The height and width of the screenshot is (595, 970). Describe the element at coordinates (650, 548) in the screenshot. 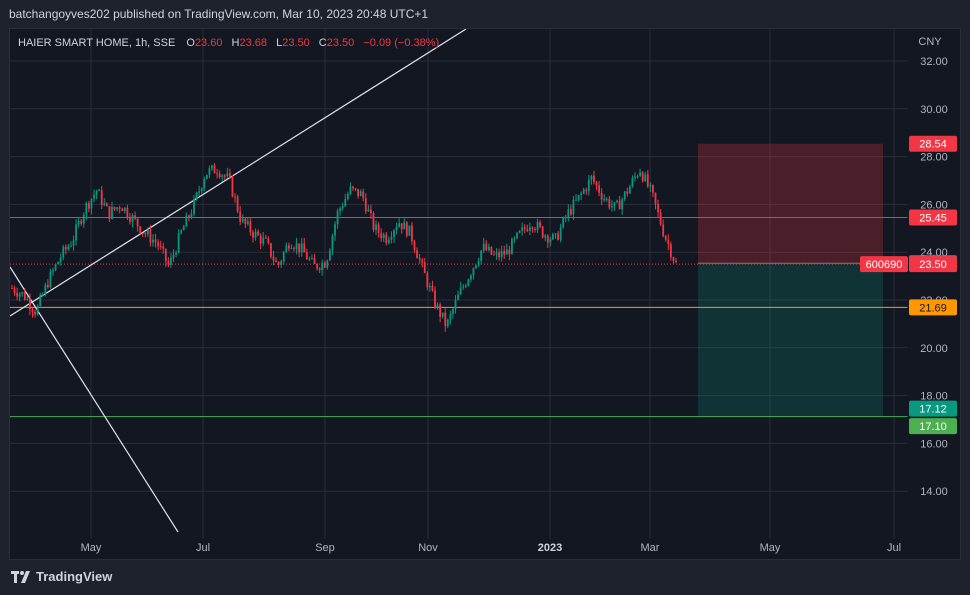

I see `x-tick-label: Mar` at that location.